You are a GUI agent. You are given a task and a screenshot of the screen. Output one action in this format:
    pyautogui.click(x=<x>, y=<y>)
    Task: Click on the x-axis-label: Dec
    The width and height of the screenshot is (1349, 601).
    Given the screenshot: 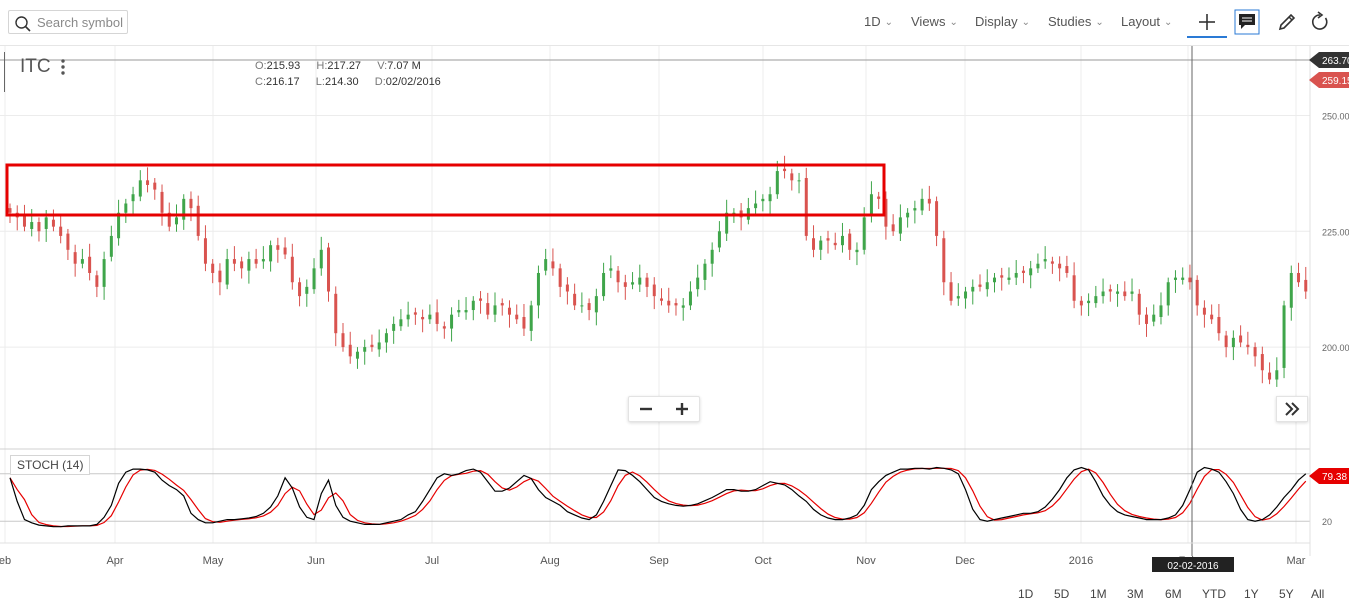 What is the action you would take?
    pyautogui.click(x=965, y=561)
    